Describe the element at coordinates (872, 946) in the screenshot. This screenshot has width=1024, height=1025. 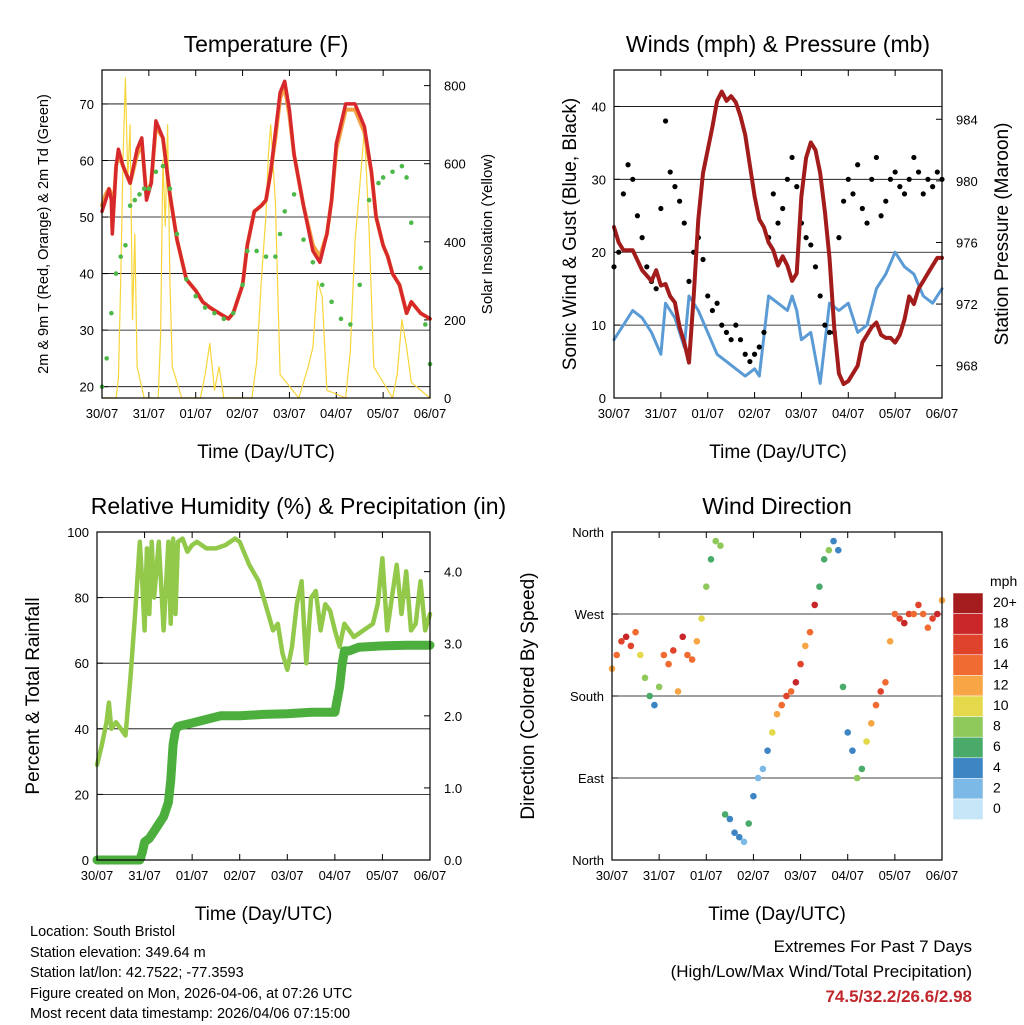
I see `extremes-title: Extremes For Past 7 Days` at that location.